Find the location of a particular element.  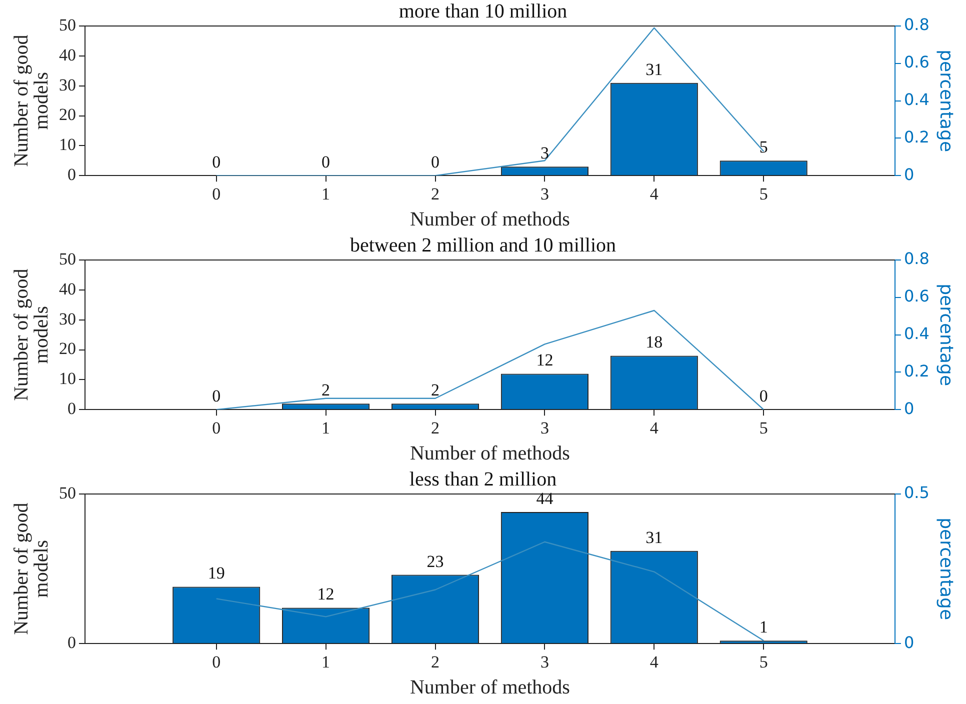

data-label: 19 is located at coordinates (216, 573).